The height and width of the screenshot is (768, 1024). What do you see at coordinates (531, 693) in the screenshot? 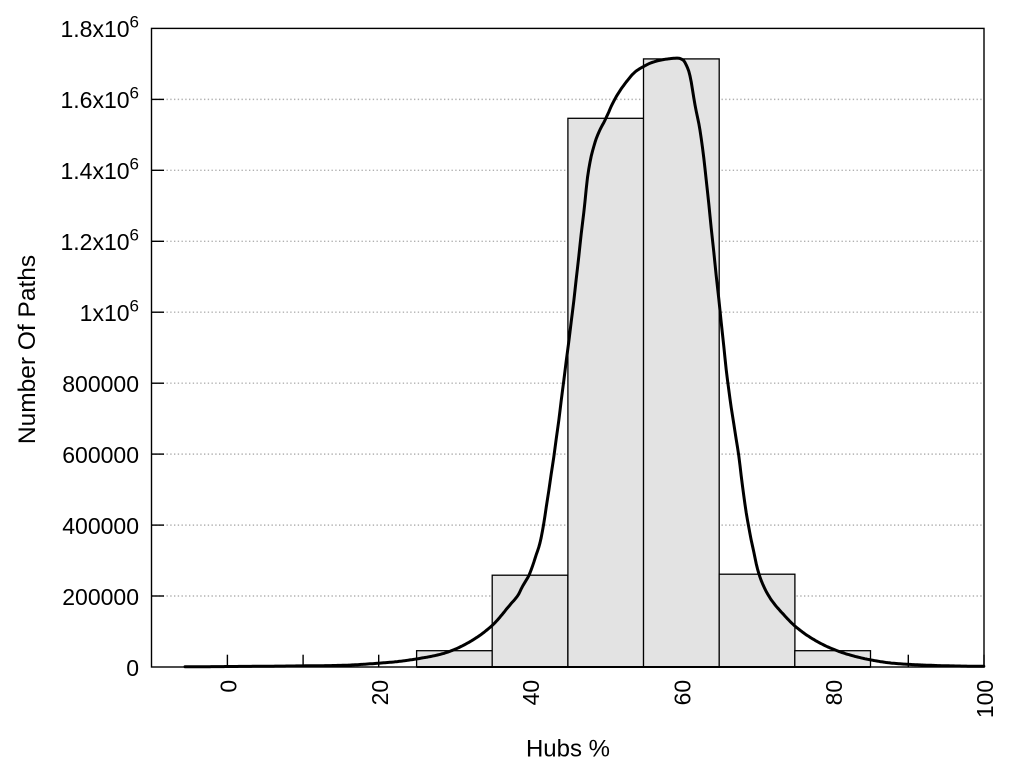
I see `svg-text: 40` at bounding box center [531, 693].